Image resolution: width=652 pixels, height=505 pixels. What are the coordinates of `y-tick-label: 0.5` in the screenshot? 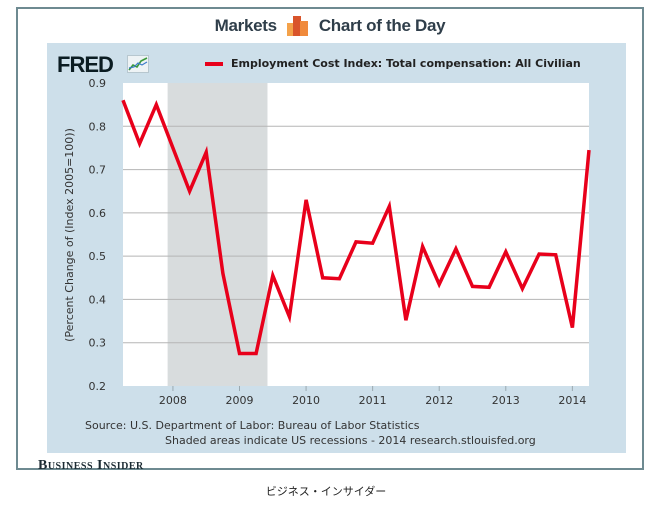 It's located at (98, 256).